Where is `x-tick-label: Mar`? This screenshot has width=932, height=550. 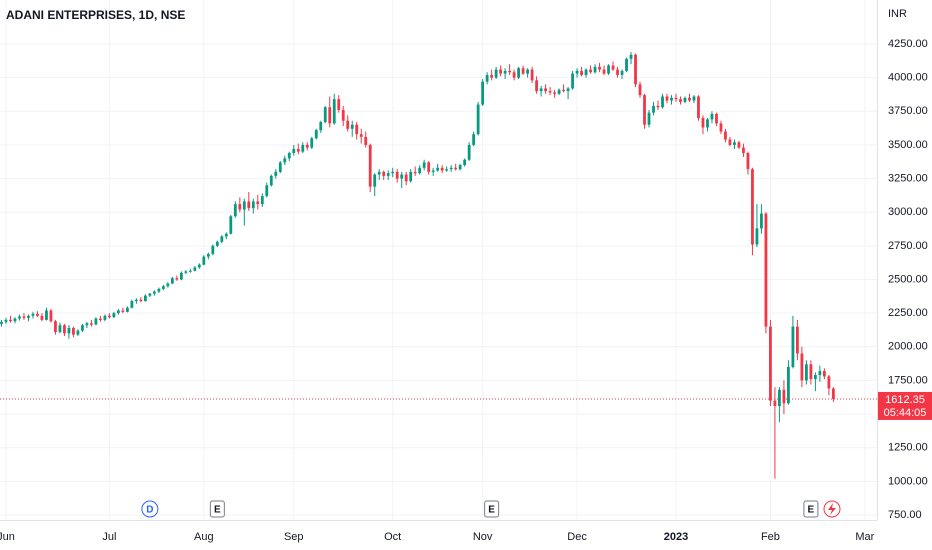
x-tick-label: Mar is located at coordinates (864, 537).